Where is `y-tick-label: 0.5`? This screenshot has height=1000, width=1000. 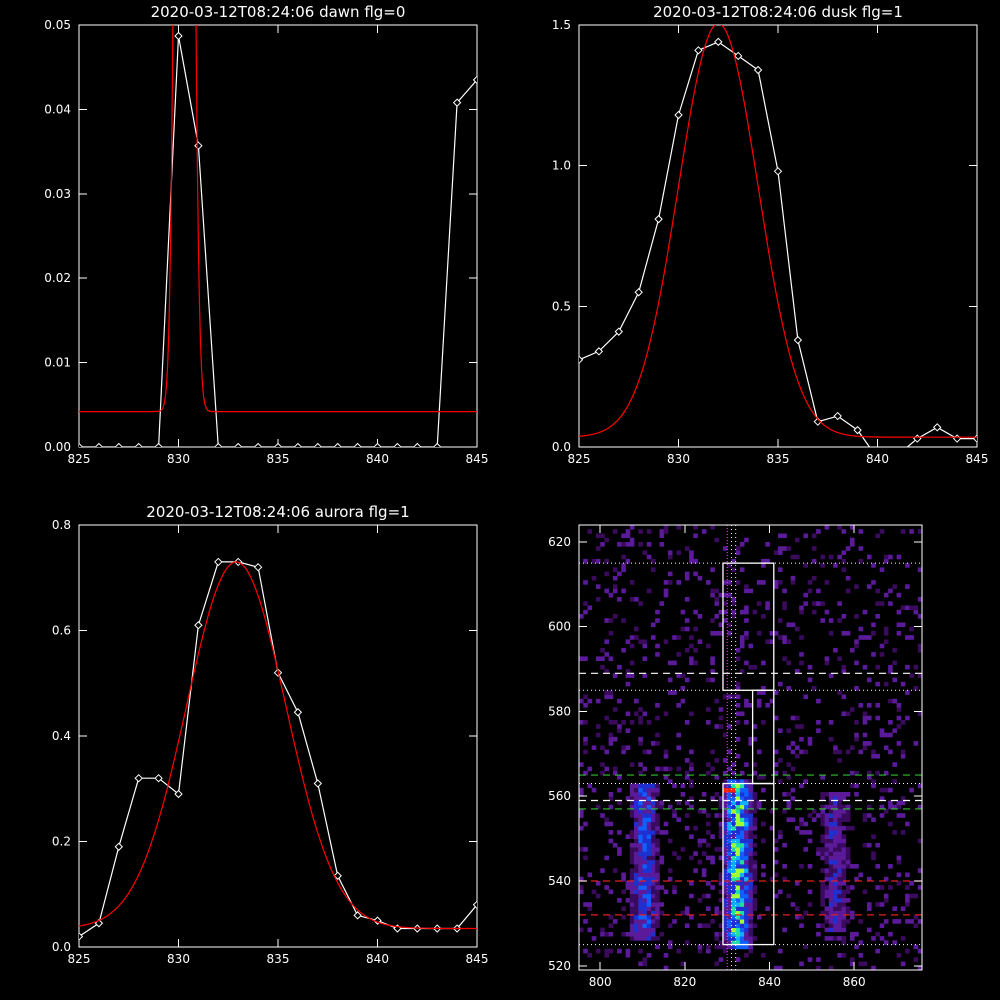 y-tick-label: 0.5 is located at coordinates (561, 306).